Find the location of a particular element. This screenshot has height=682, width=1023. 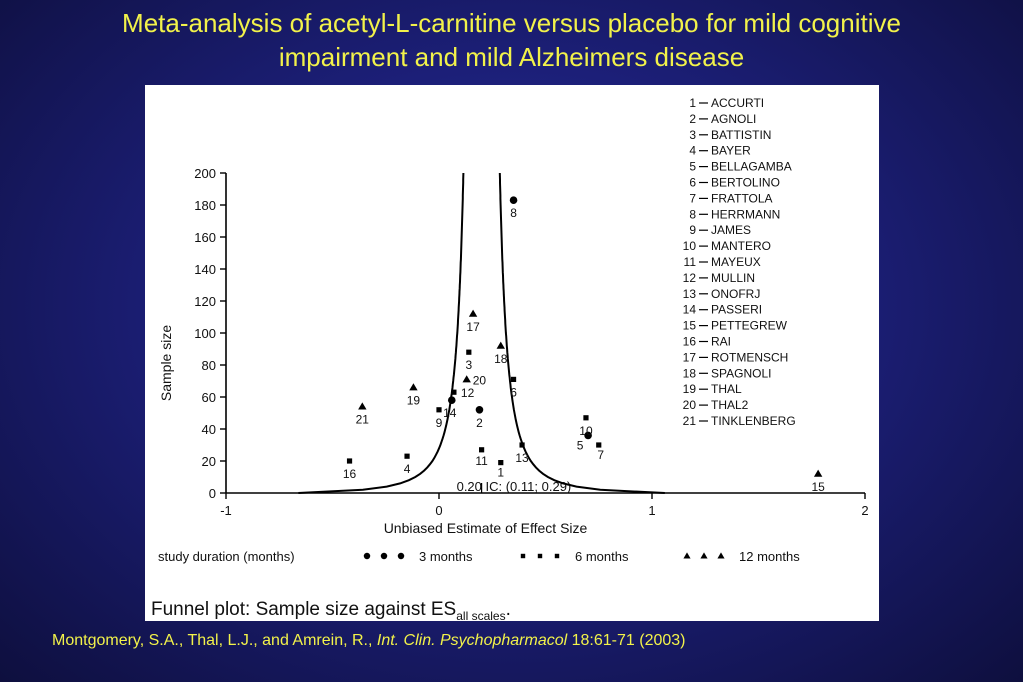

study-legend-id: 18 is located at coordinates (690, 373).